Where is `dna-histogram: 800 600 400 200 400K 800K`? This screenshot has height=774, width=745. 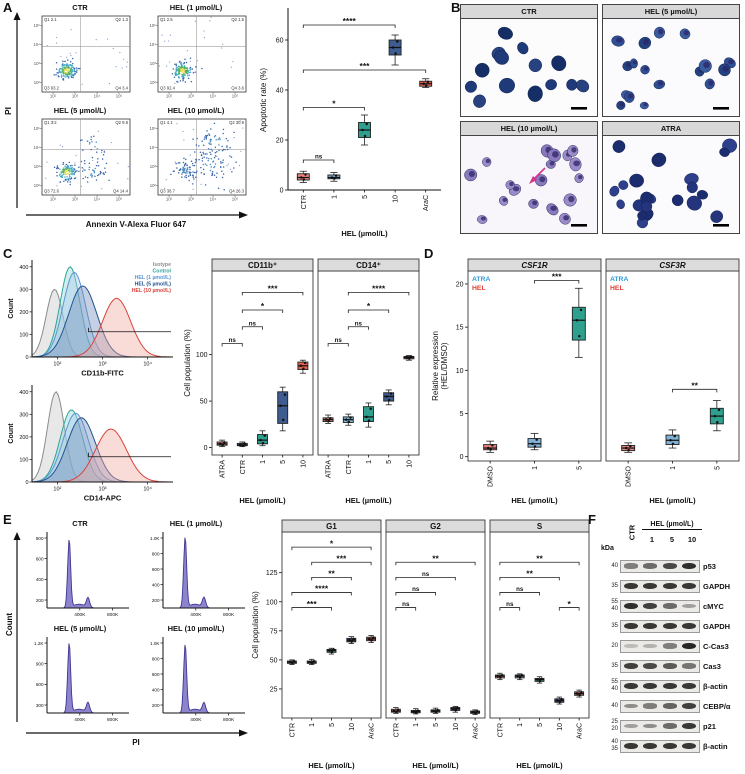 dna-histogram: 800 600 400 200 400K 800K is located at coordinates (80, 575).